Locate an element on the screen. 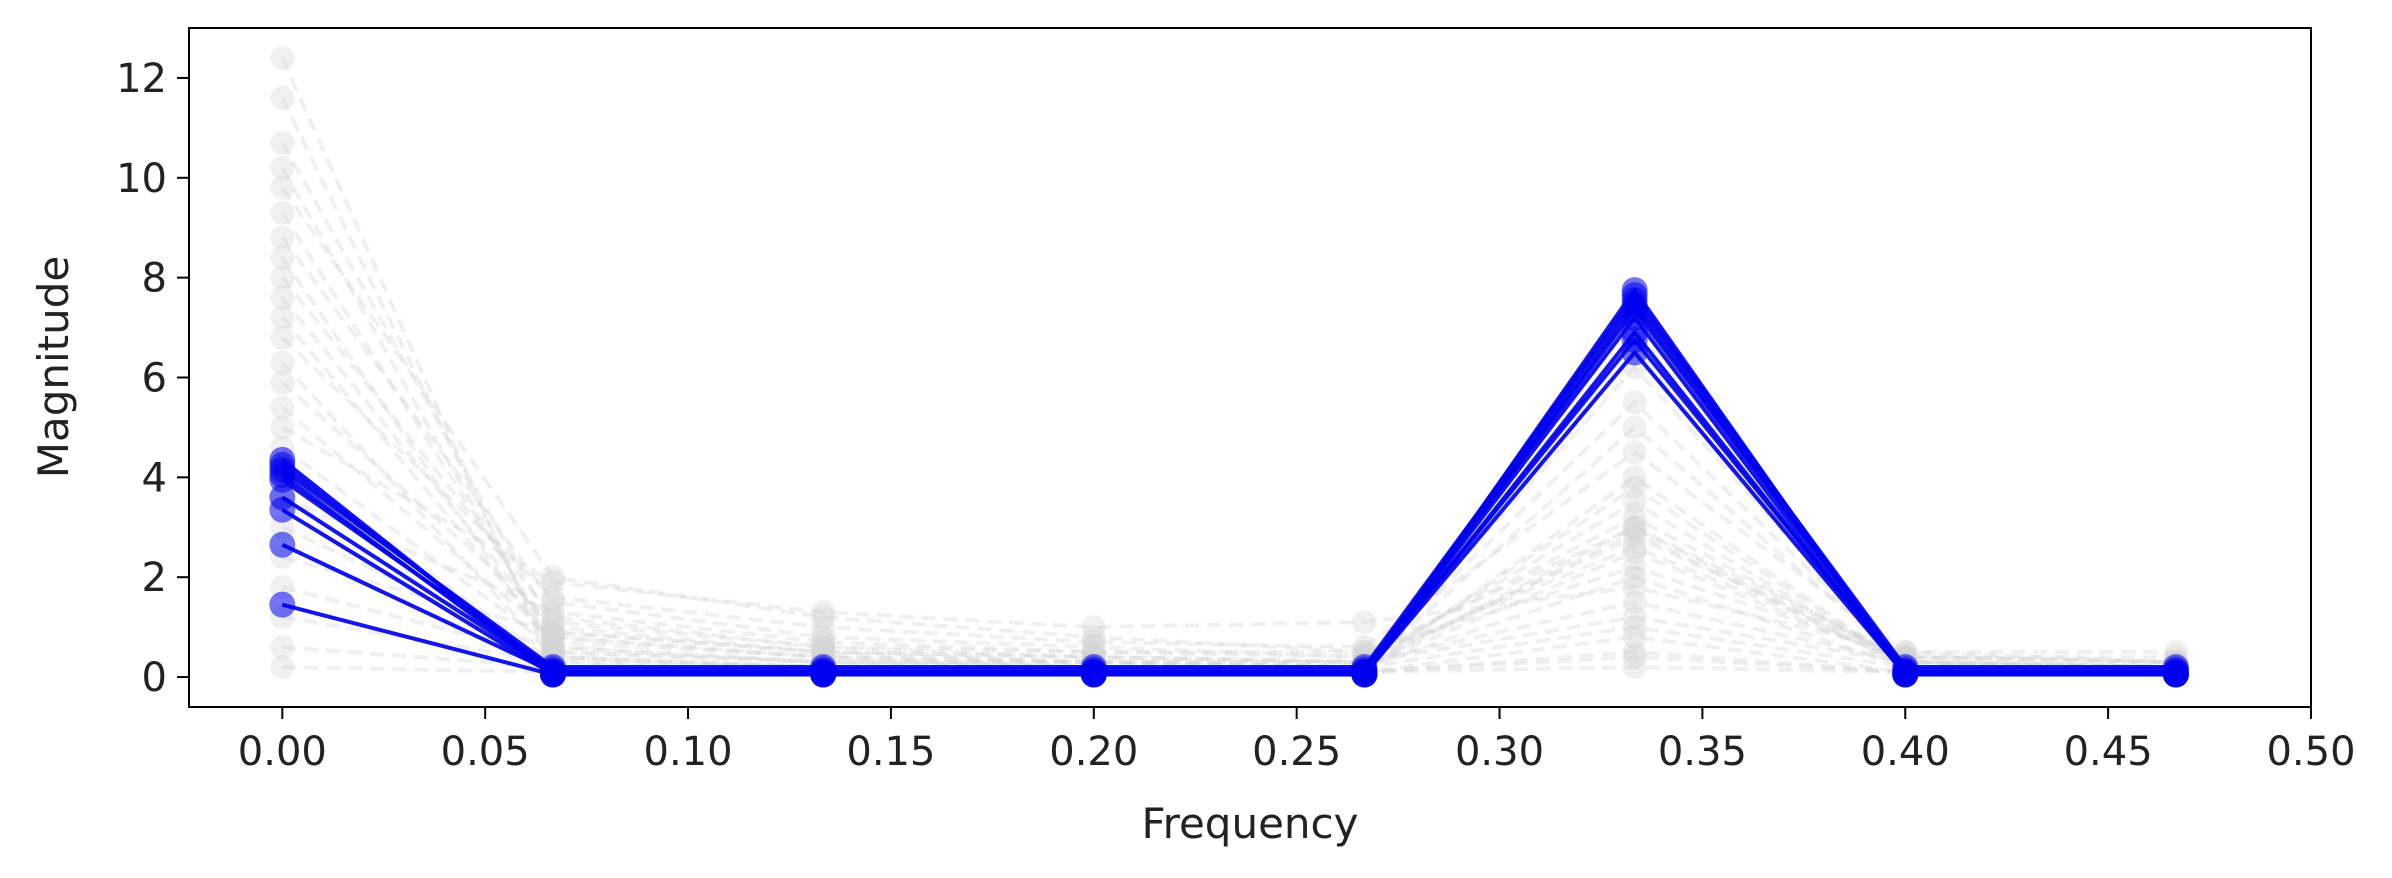 Image resolution: width=2392 pixels, height=878 pixels. x-tick-label: 0.15 is located at coordinates (890, 752).